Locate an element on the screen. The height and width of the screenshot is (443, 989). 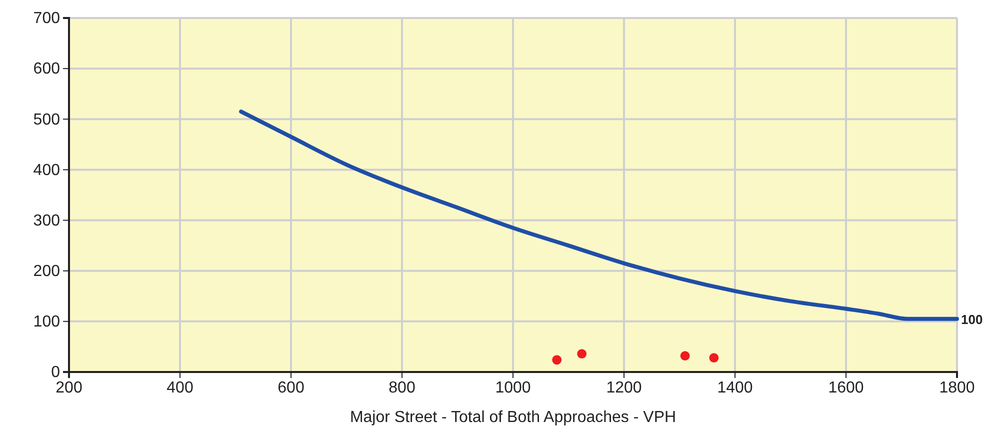
x-tick-label: 600 is located at coordinates (291, 387).